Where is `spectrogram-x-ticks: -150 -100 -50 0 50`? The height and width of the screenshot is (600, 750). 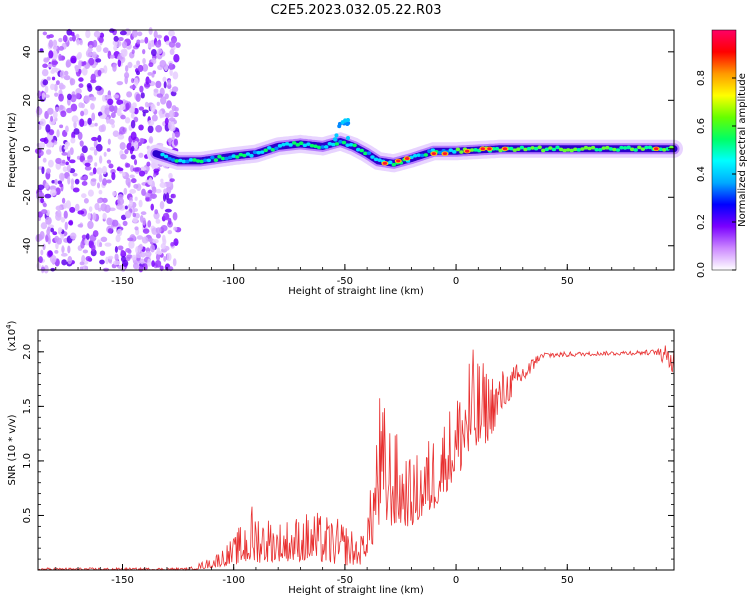 spectrogram-x-ticks: -150 -100 -50 0 50 is located at coordinates (356, 275).